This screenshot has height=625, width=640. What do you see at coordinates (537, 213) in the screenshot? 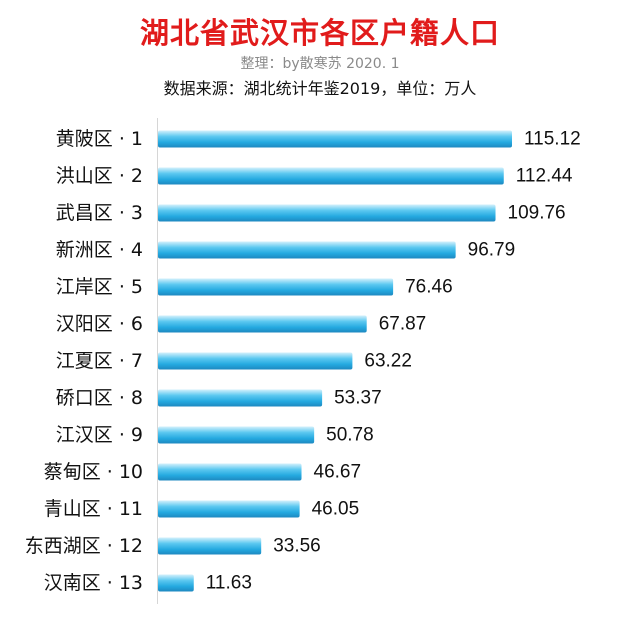
I see `value-label: 109.76` at bounding box center [537, 213].